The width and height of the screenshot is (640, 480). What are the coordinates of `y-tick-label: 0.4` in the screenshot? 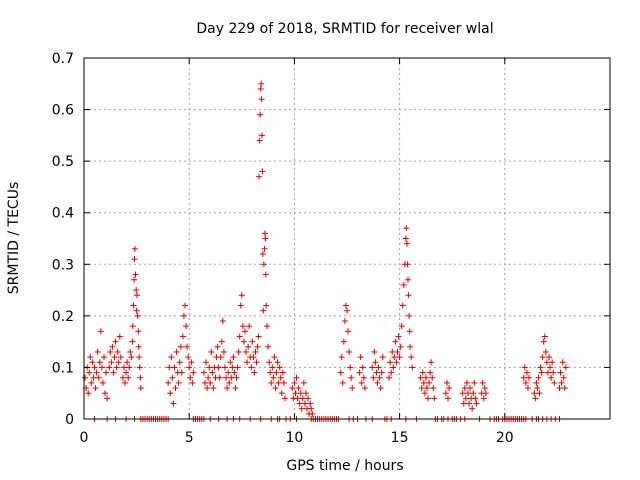 It's located at (63, 214).